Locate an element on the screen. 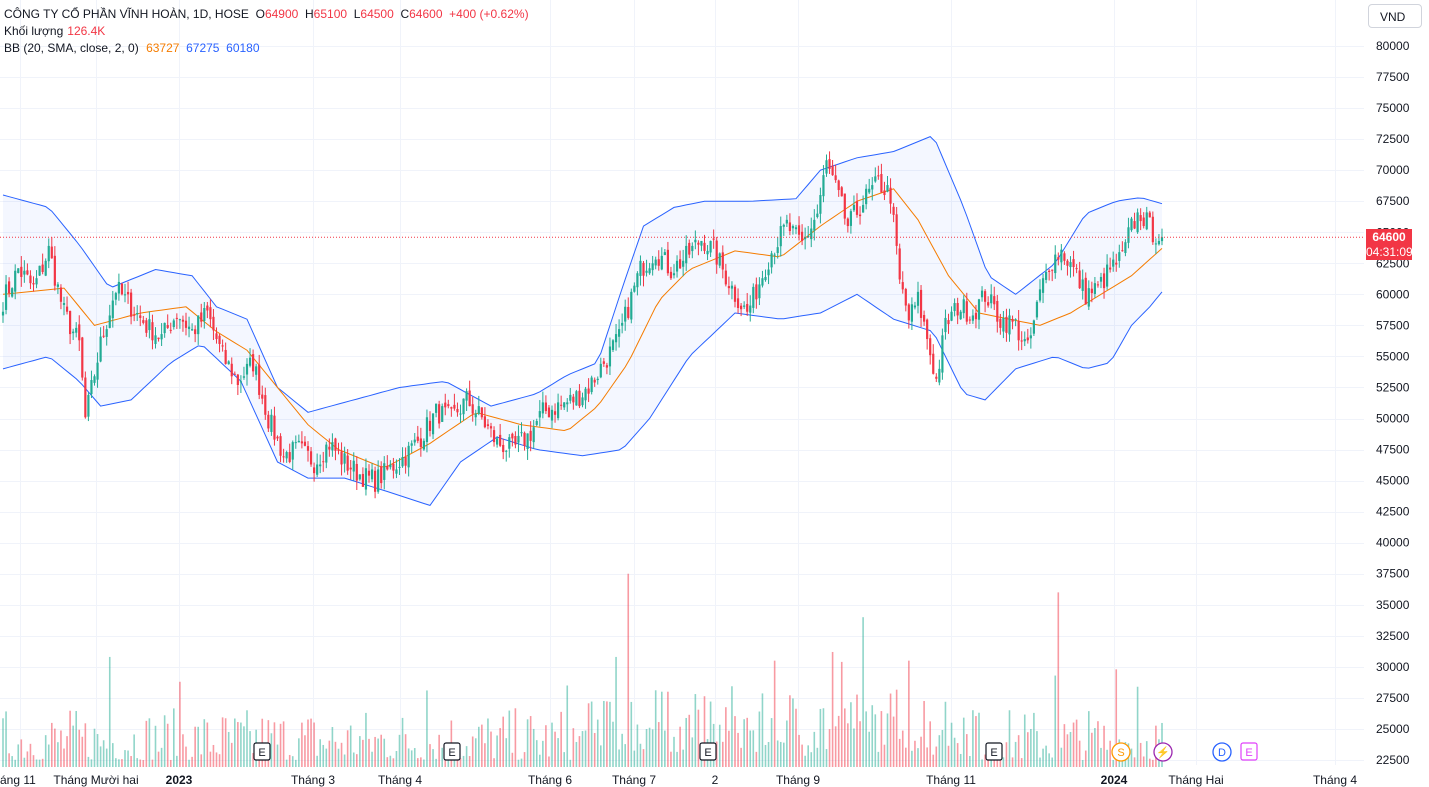 The height and width of the screenshot is (787, 1429). split-event-icon: S is located at coordinates (1121, 752).